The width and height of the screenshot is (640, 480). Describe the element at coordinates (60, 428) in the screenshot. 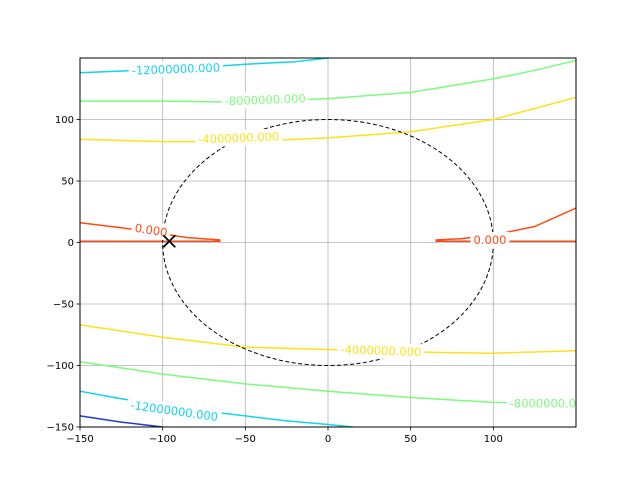

I see `y-tick-label: −150` at that location.